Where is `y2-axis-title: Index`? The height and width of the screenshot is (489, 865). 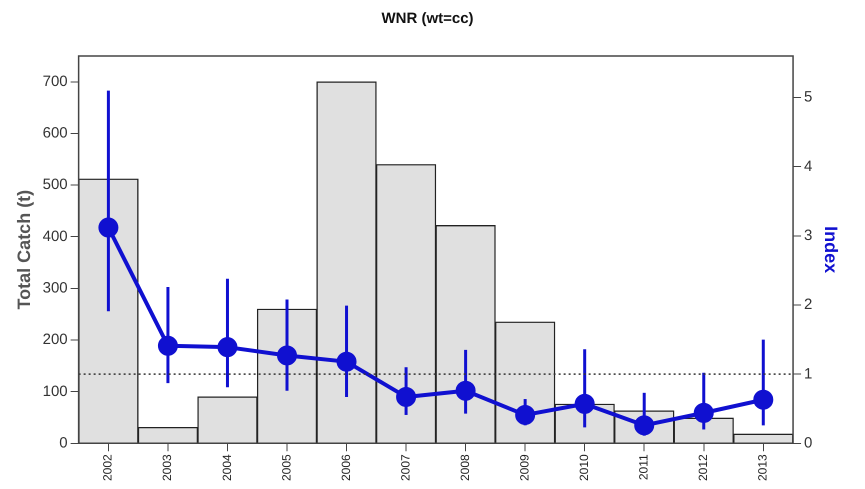 y2-axis-title: Index is located at coordinates (831, 250).